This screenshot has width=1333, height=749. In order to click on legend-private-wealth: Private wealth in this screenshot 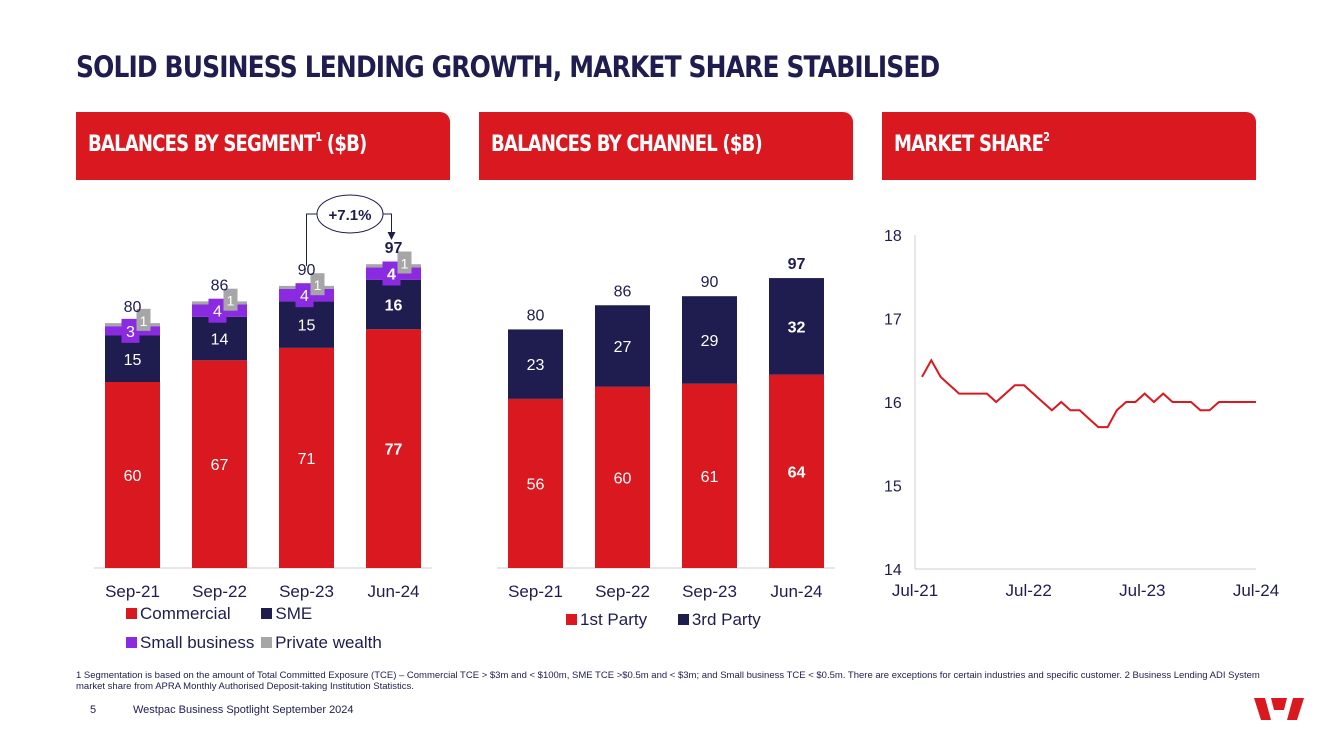, I will do `click(328, 642)`.